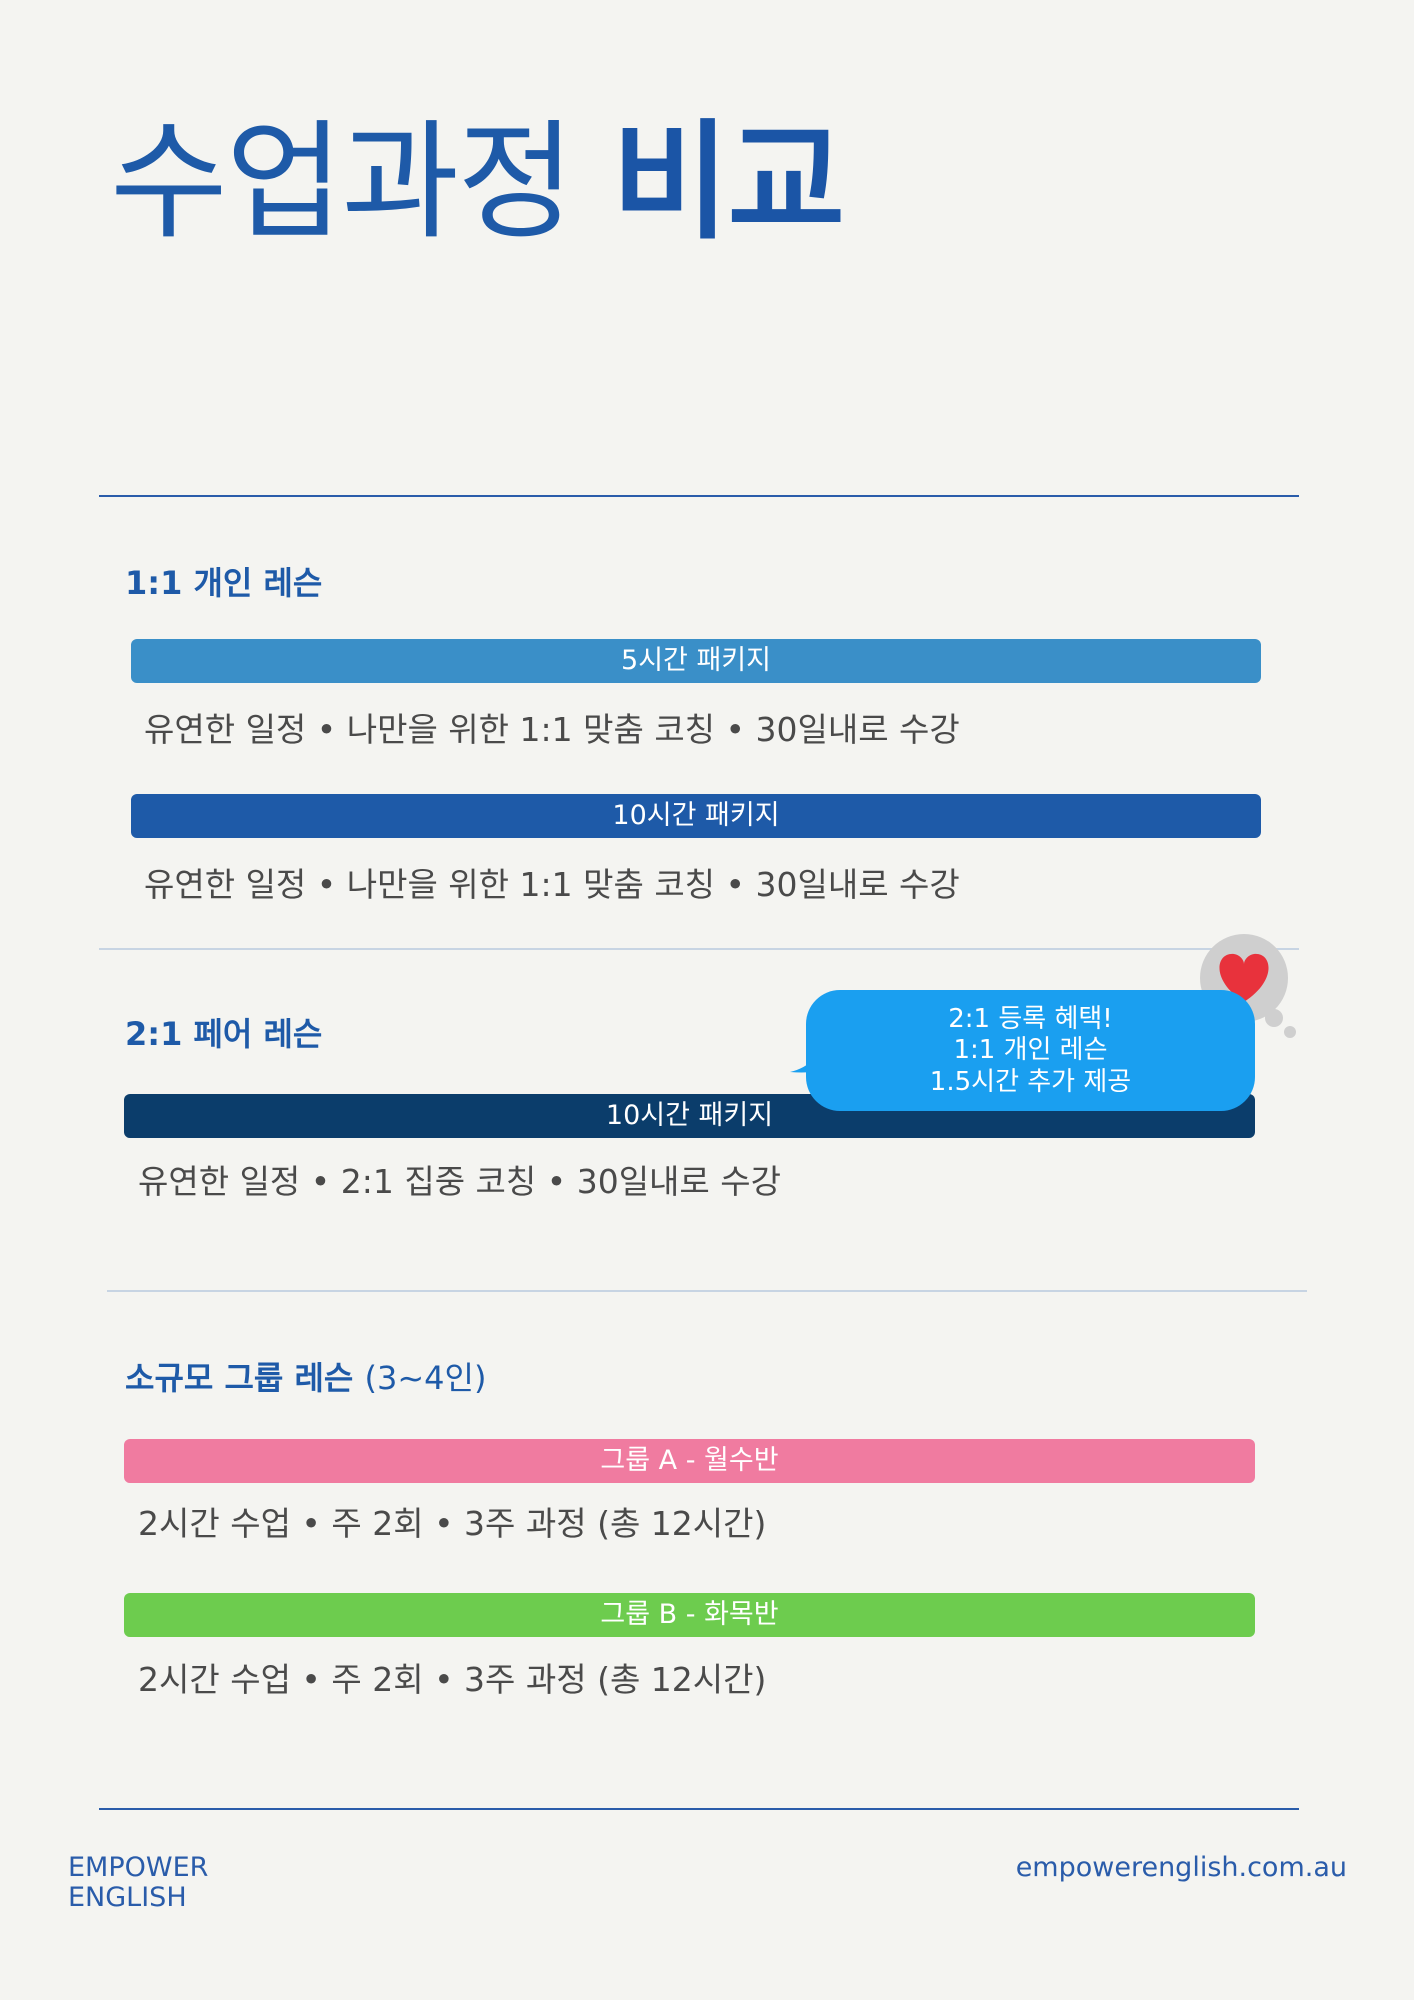 This screenshot has width=1414, height=2000. I want to click on title-bold: 비교, so click(728, 182).